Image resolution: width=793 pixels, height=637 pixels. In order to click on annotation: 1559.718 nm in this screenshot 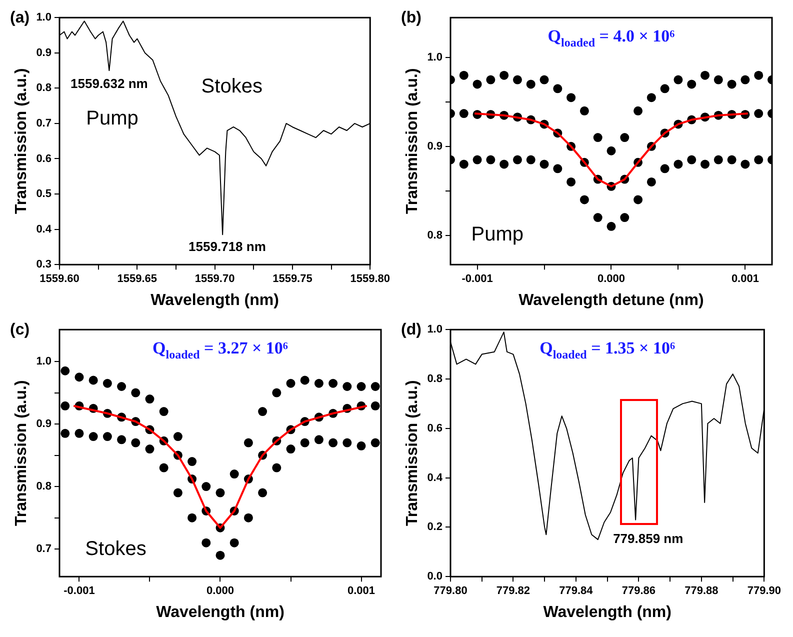, I will do `click(227, 246)`.